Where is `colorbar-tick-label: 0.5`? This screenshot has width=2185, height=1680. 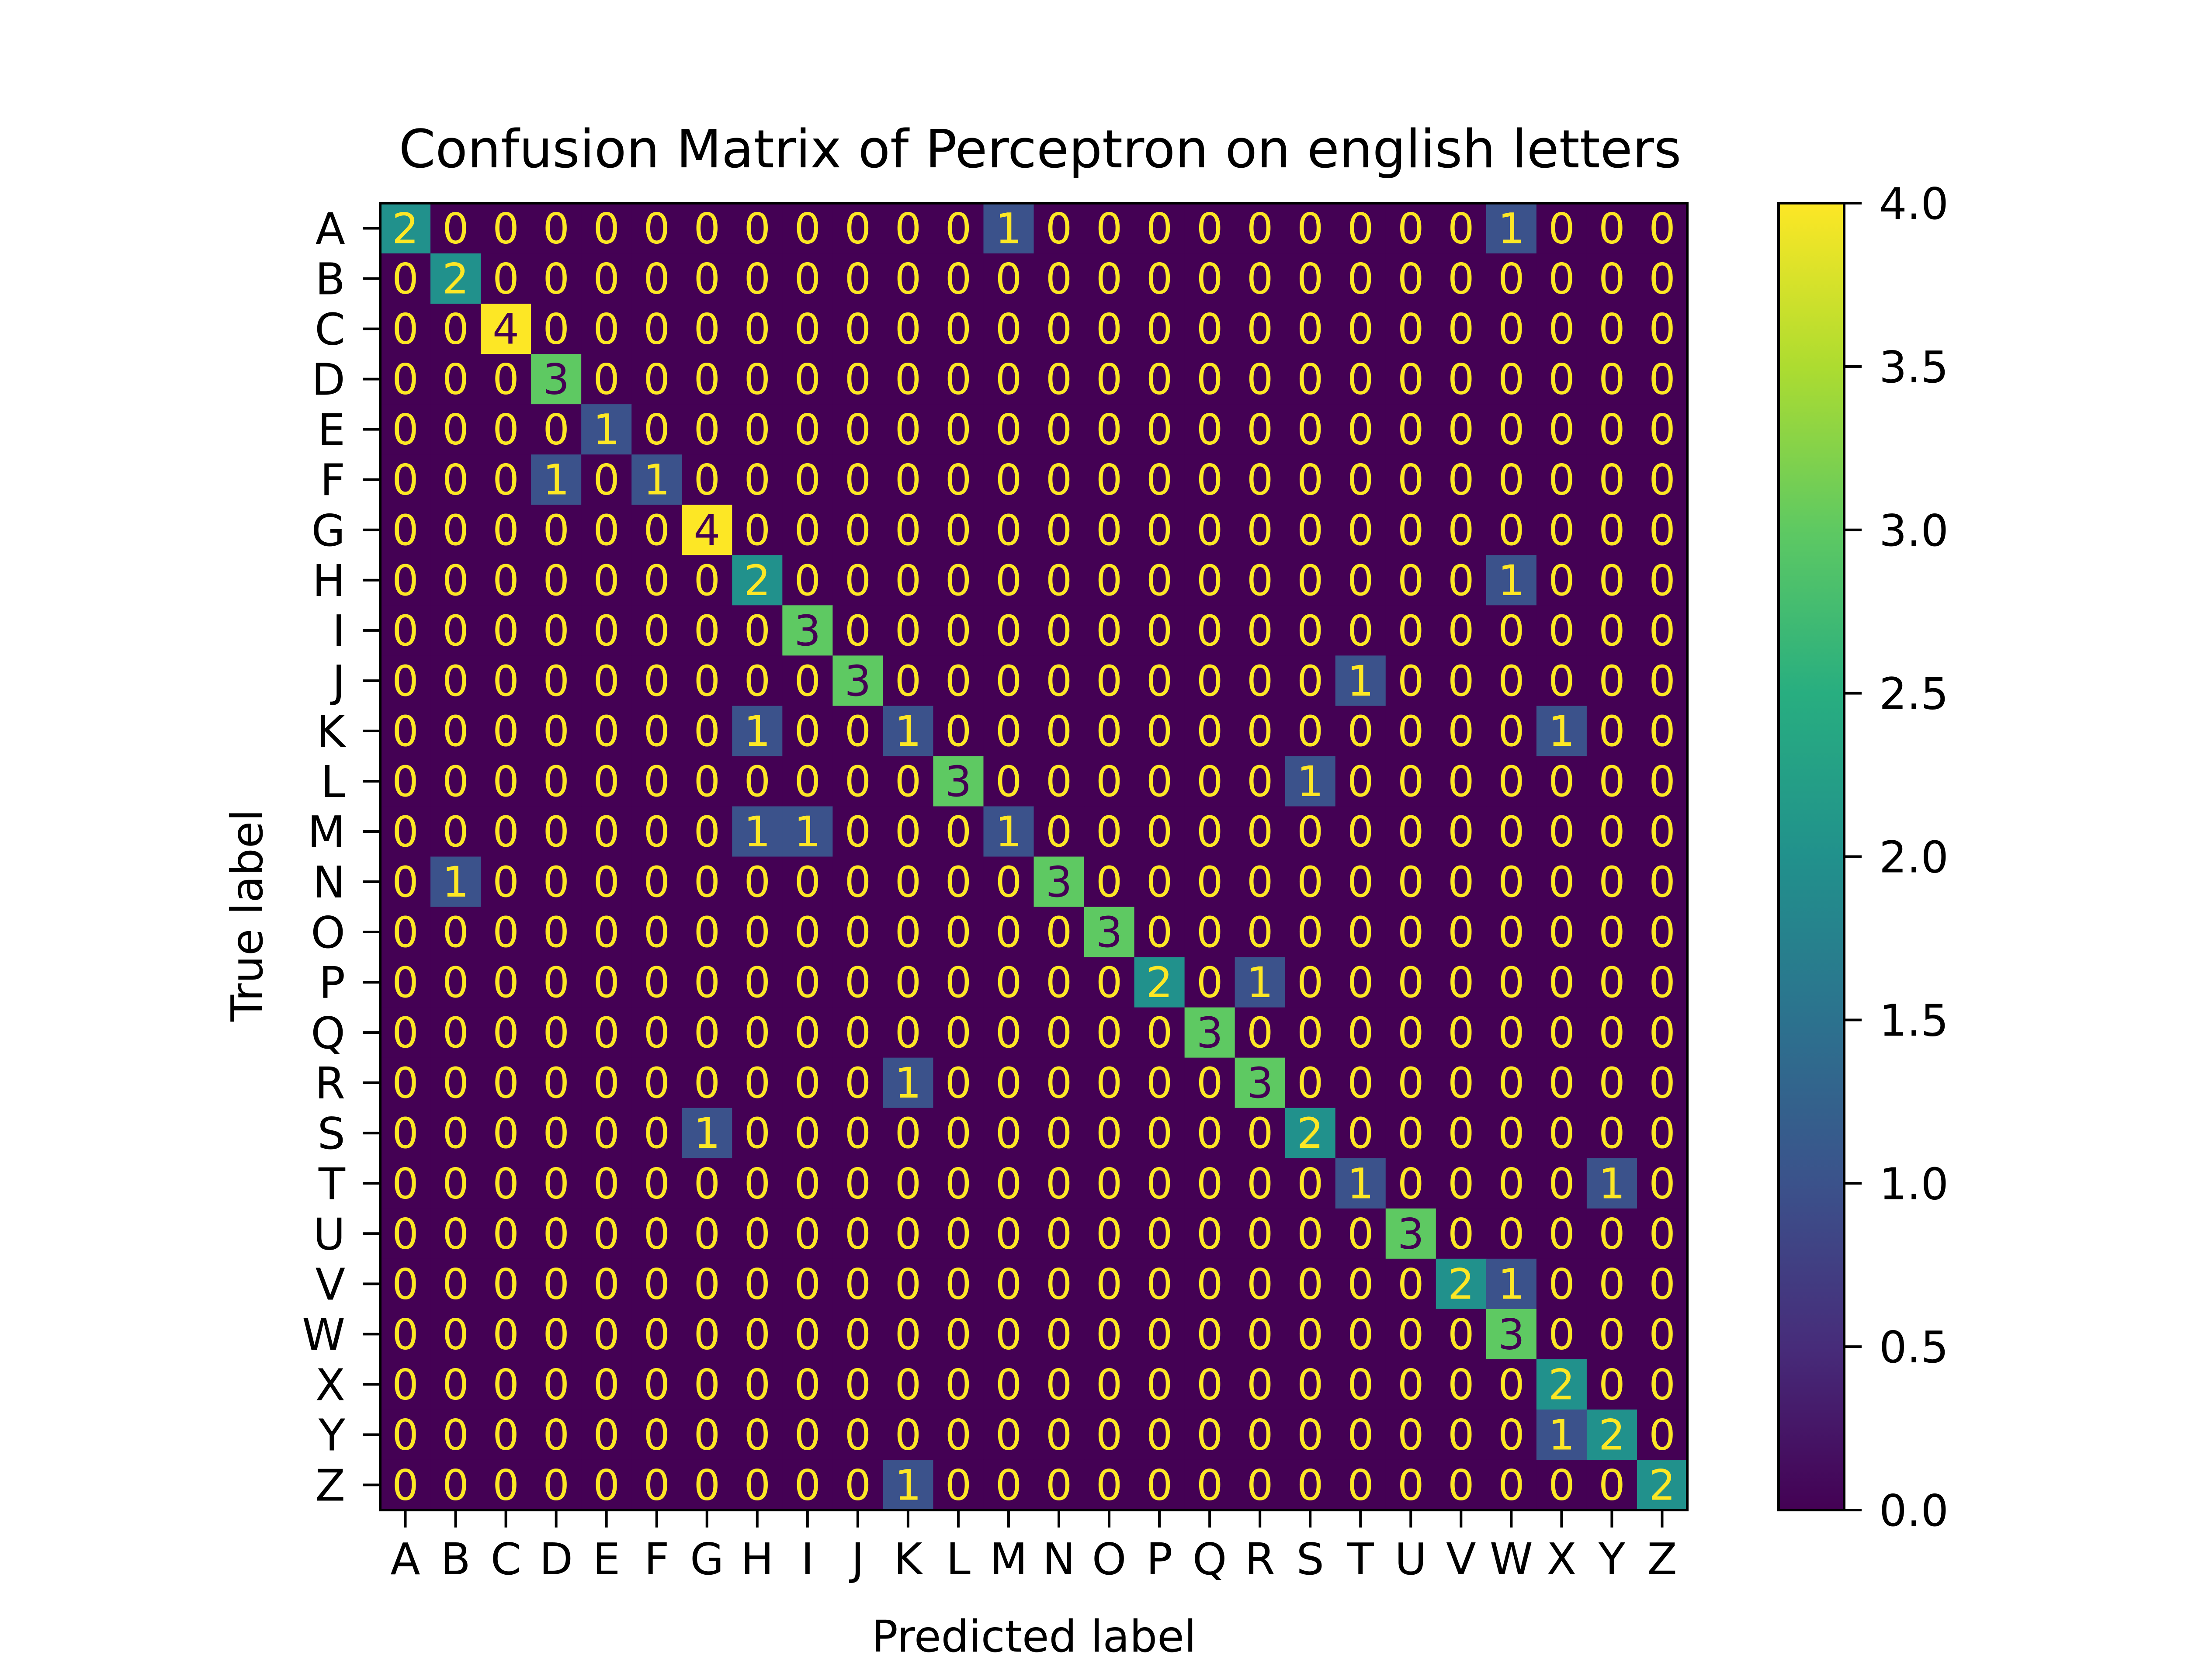
colorbar-tick-label: 0.5 is located at coordinates (1914, 1348).